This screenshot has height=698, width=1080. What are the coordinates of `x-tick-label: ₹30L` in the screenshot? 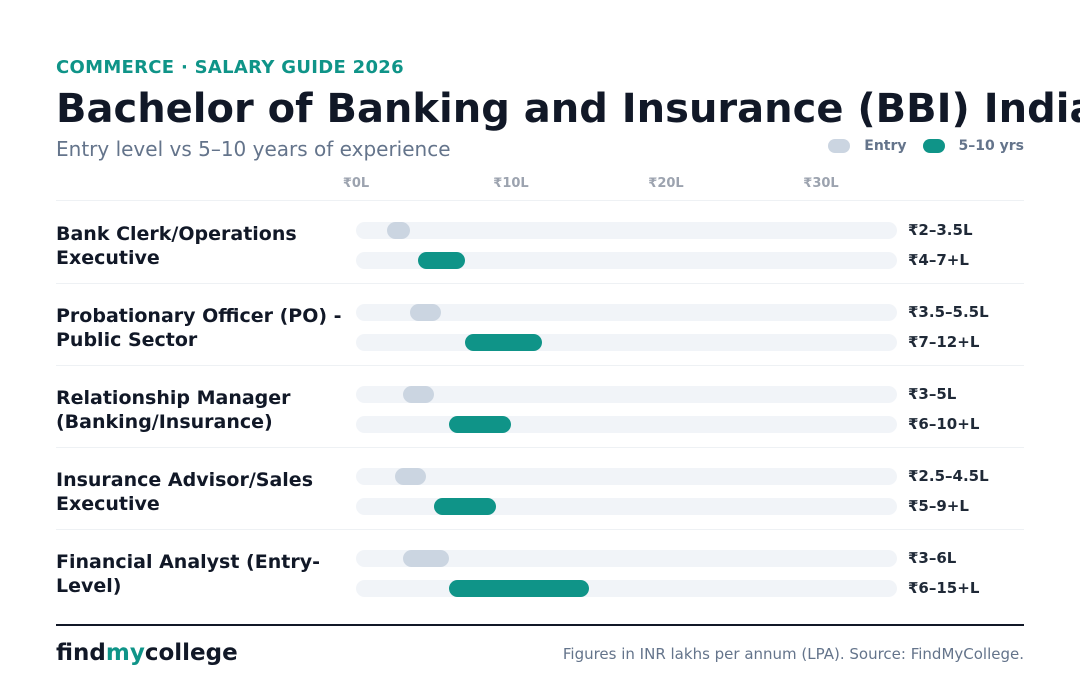 It's located at (821, 183).